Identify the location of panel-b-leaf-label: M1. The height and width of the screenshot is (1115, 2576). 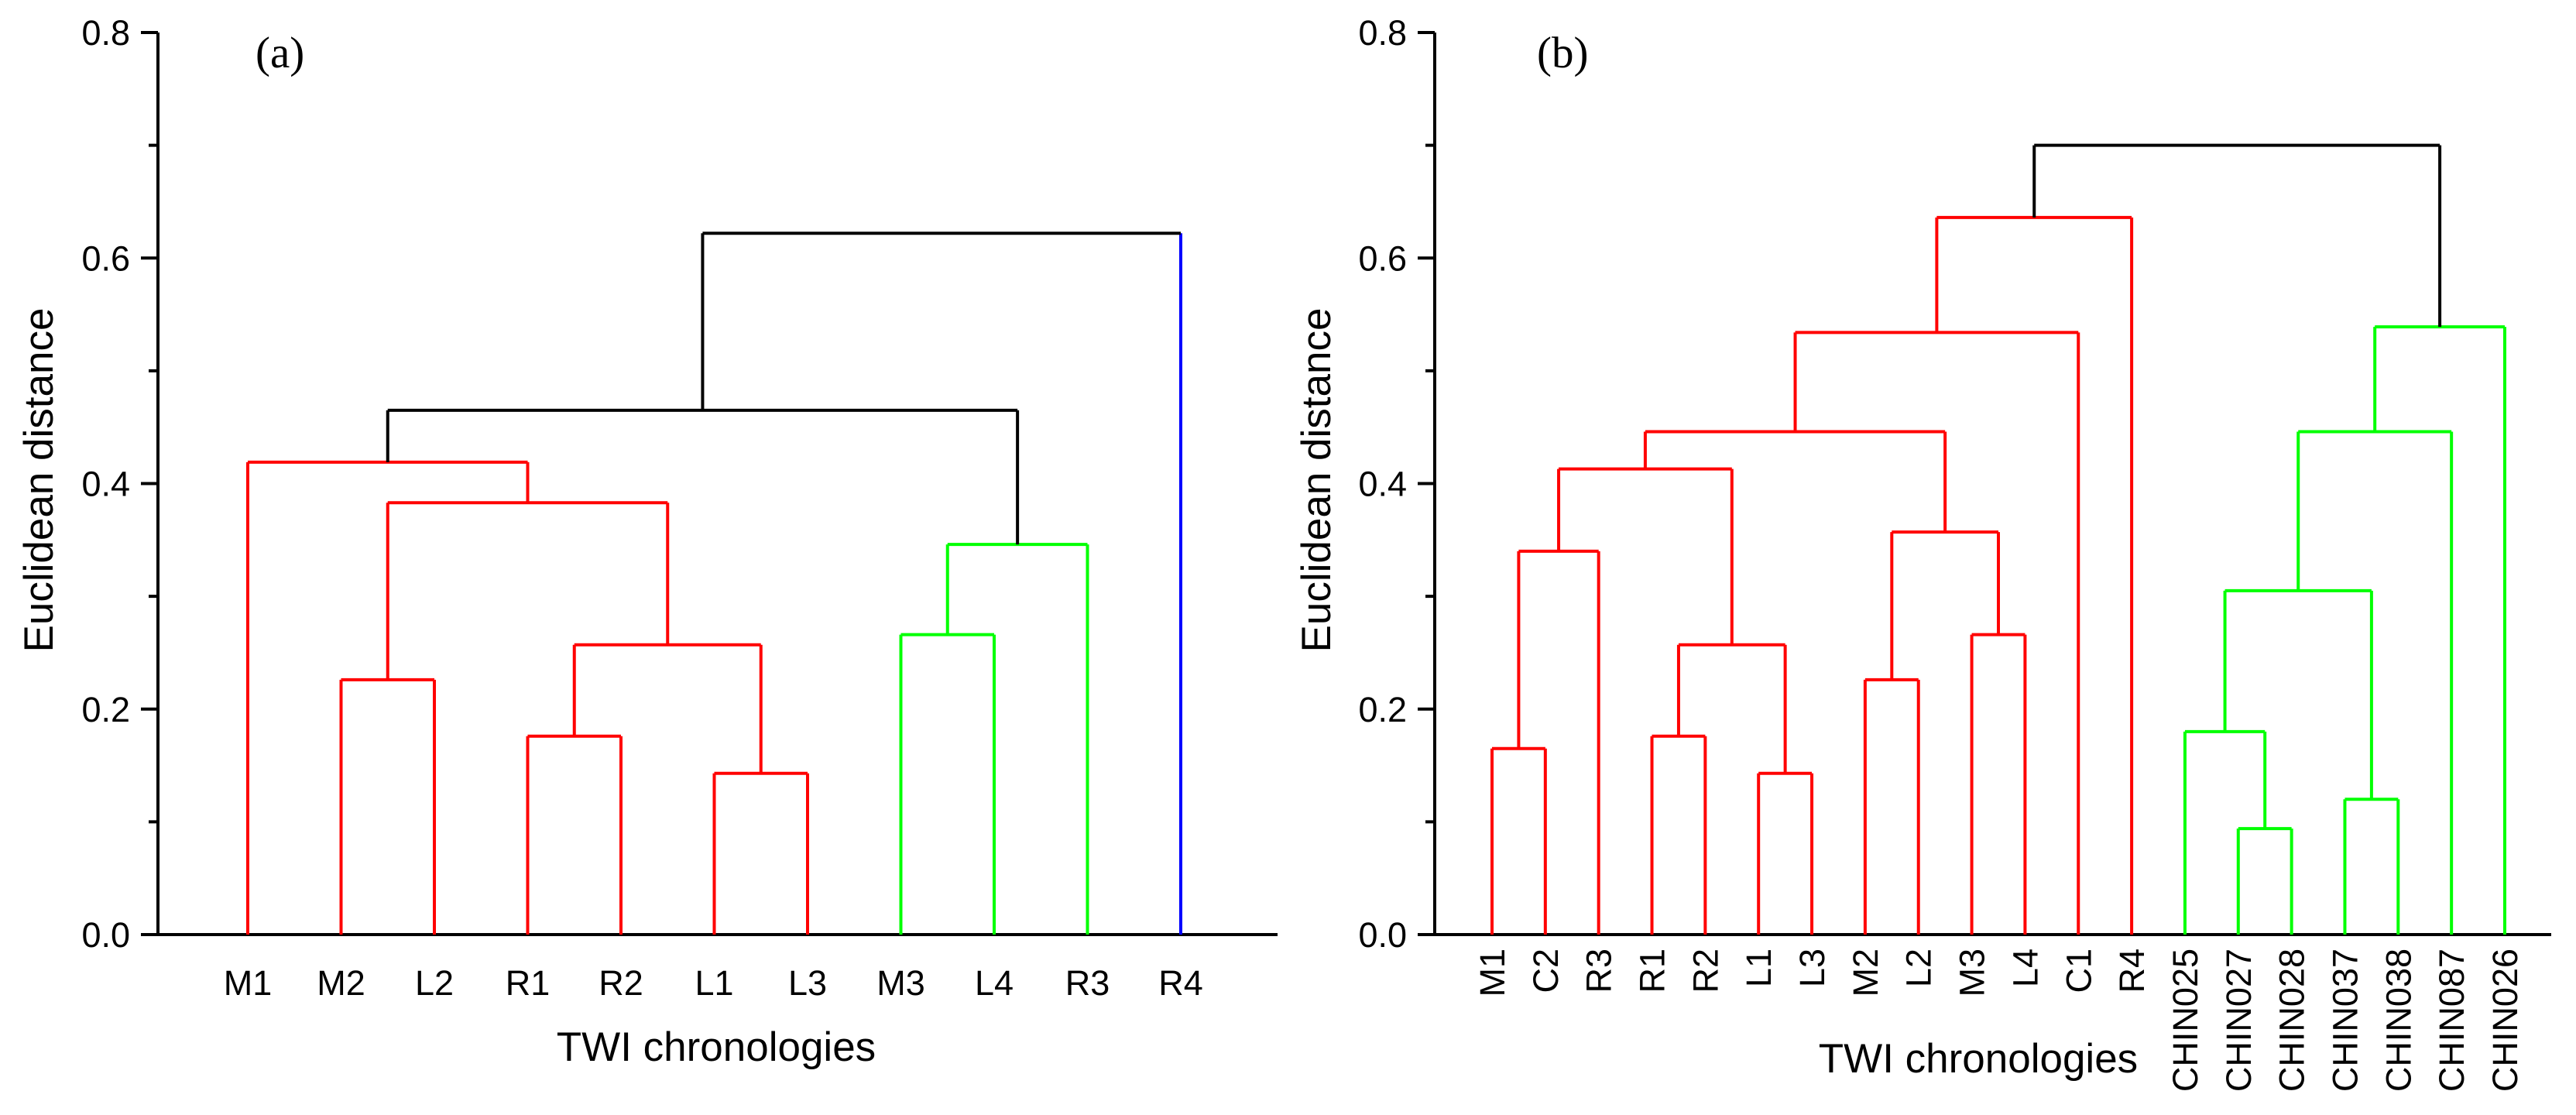
(1492, 973).